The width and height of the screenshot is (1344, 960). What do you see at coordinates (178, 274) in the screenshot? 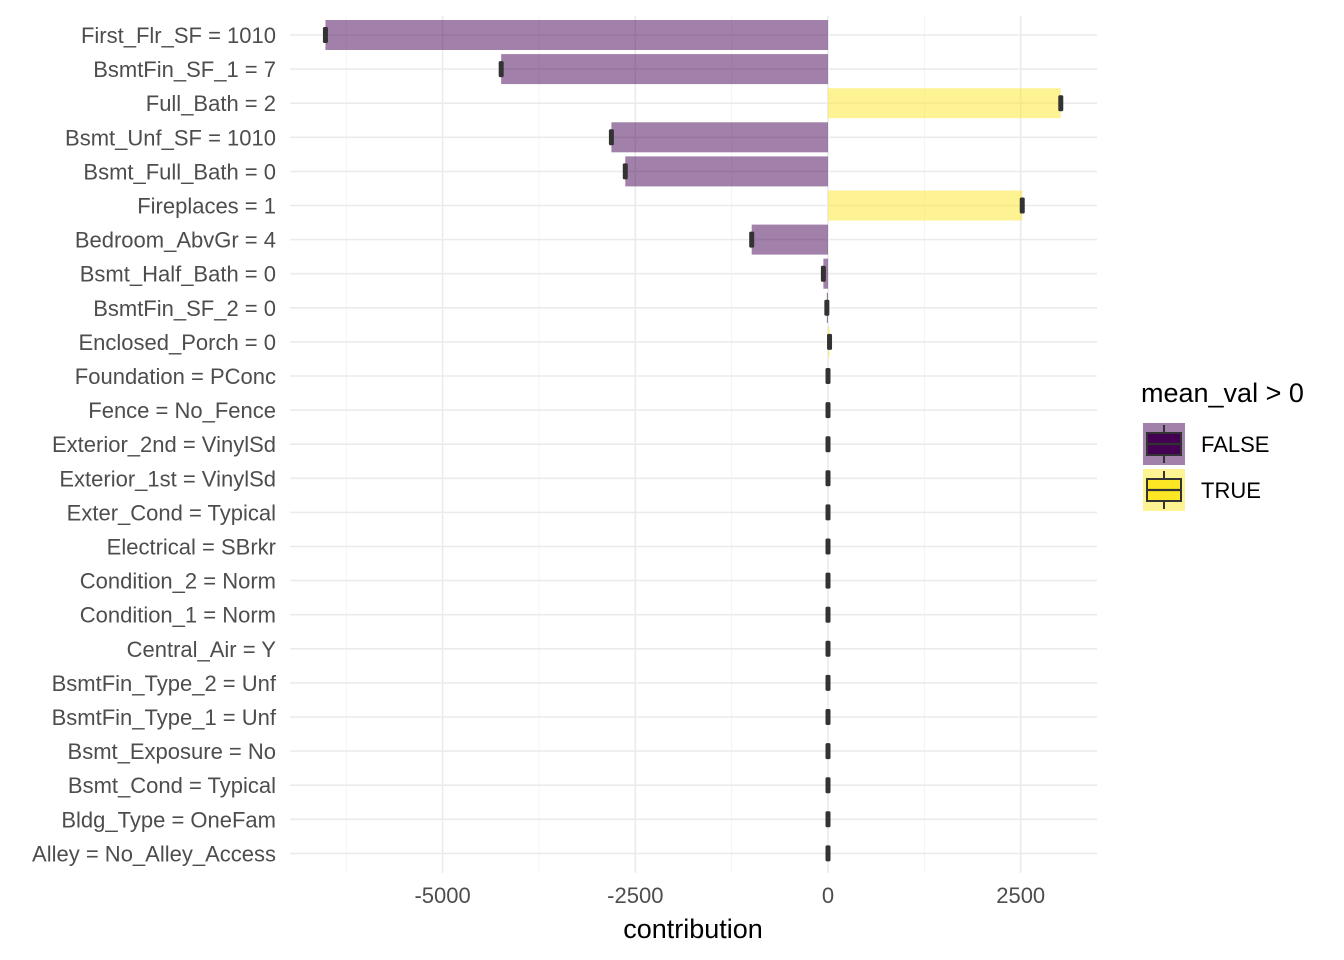
I see `y-tick-label: Bsmt_Half_Bath = 0` at bounding box center [178, 274].